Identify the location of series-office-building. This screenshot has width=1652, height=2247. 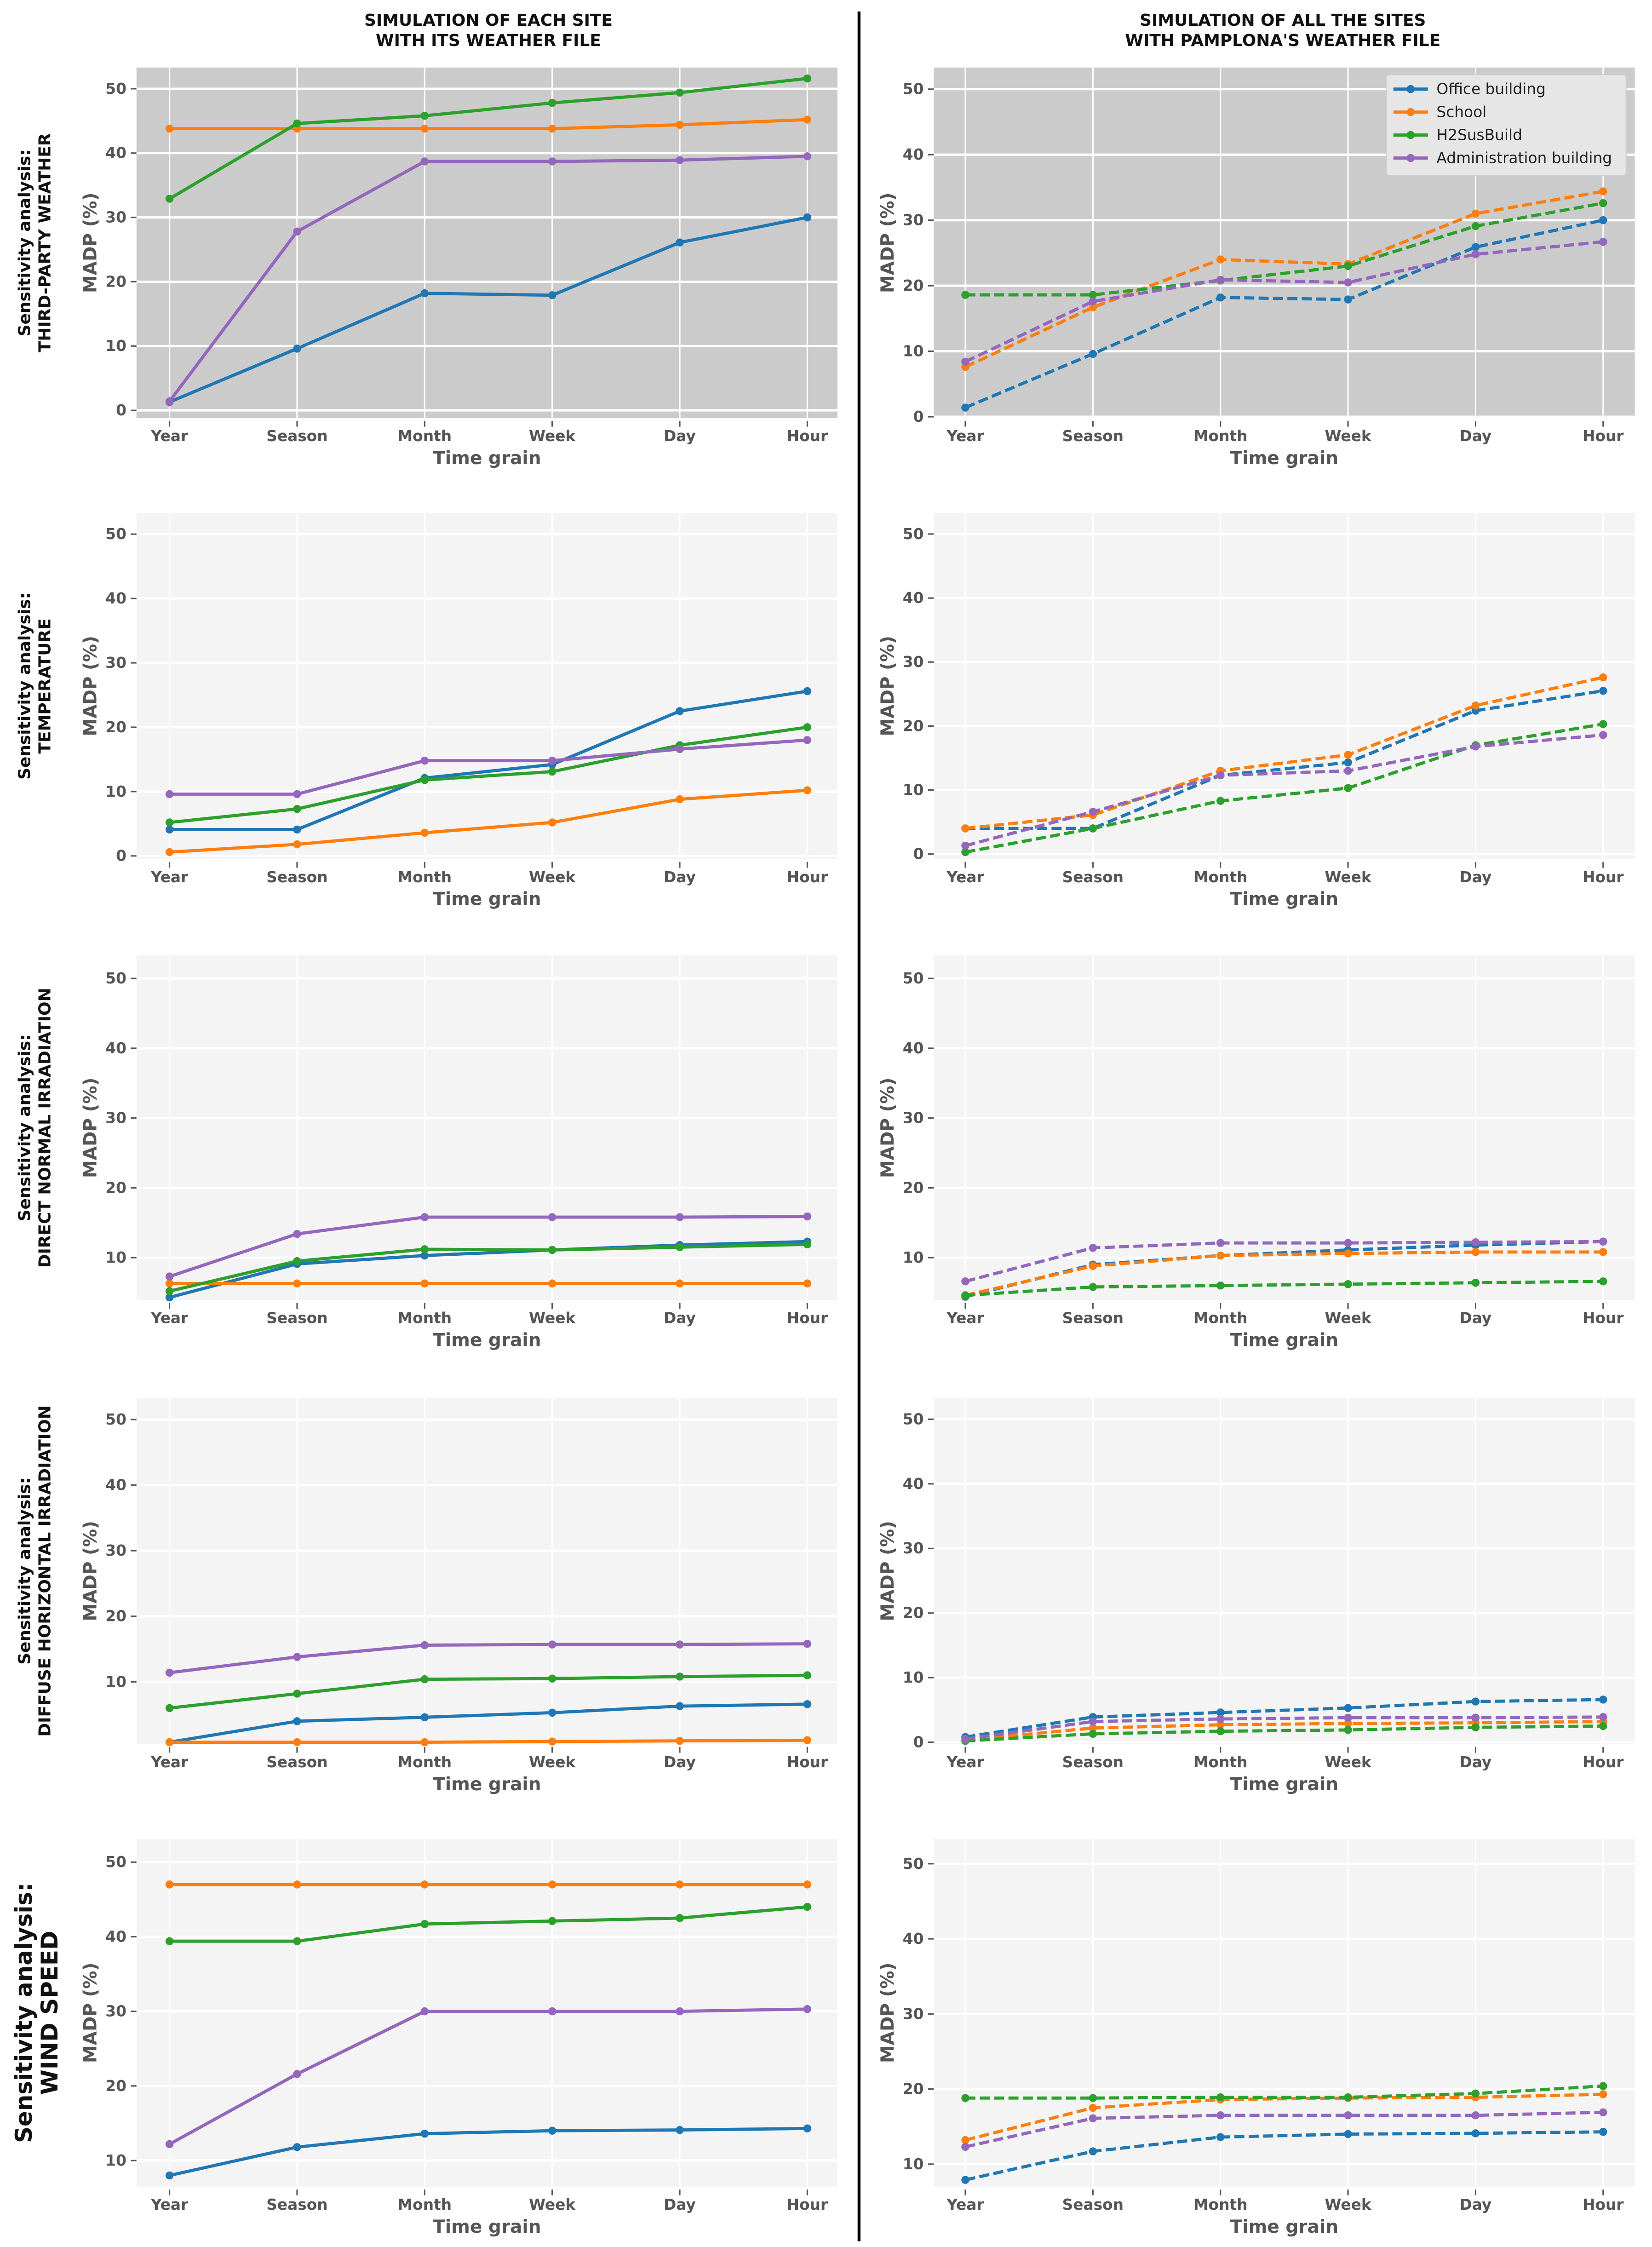
(1284, 2155).